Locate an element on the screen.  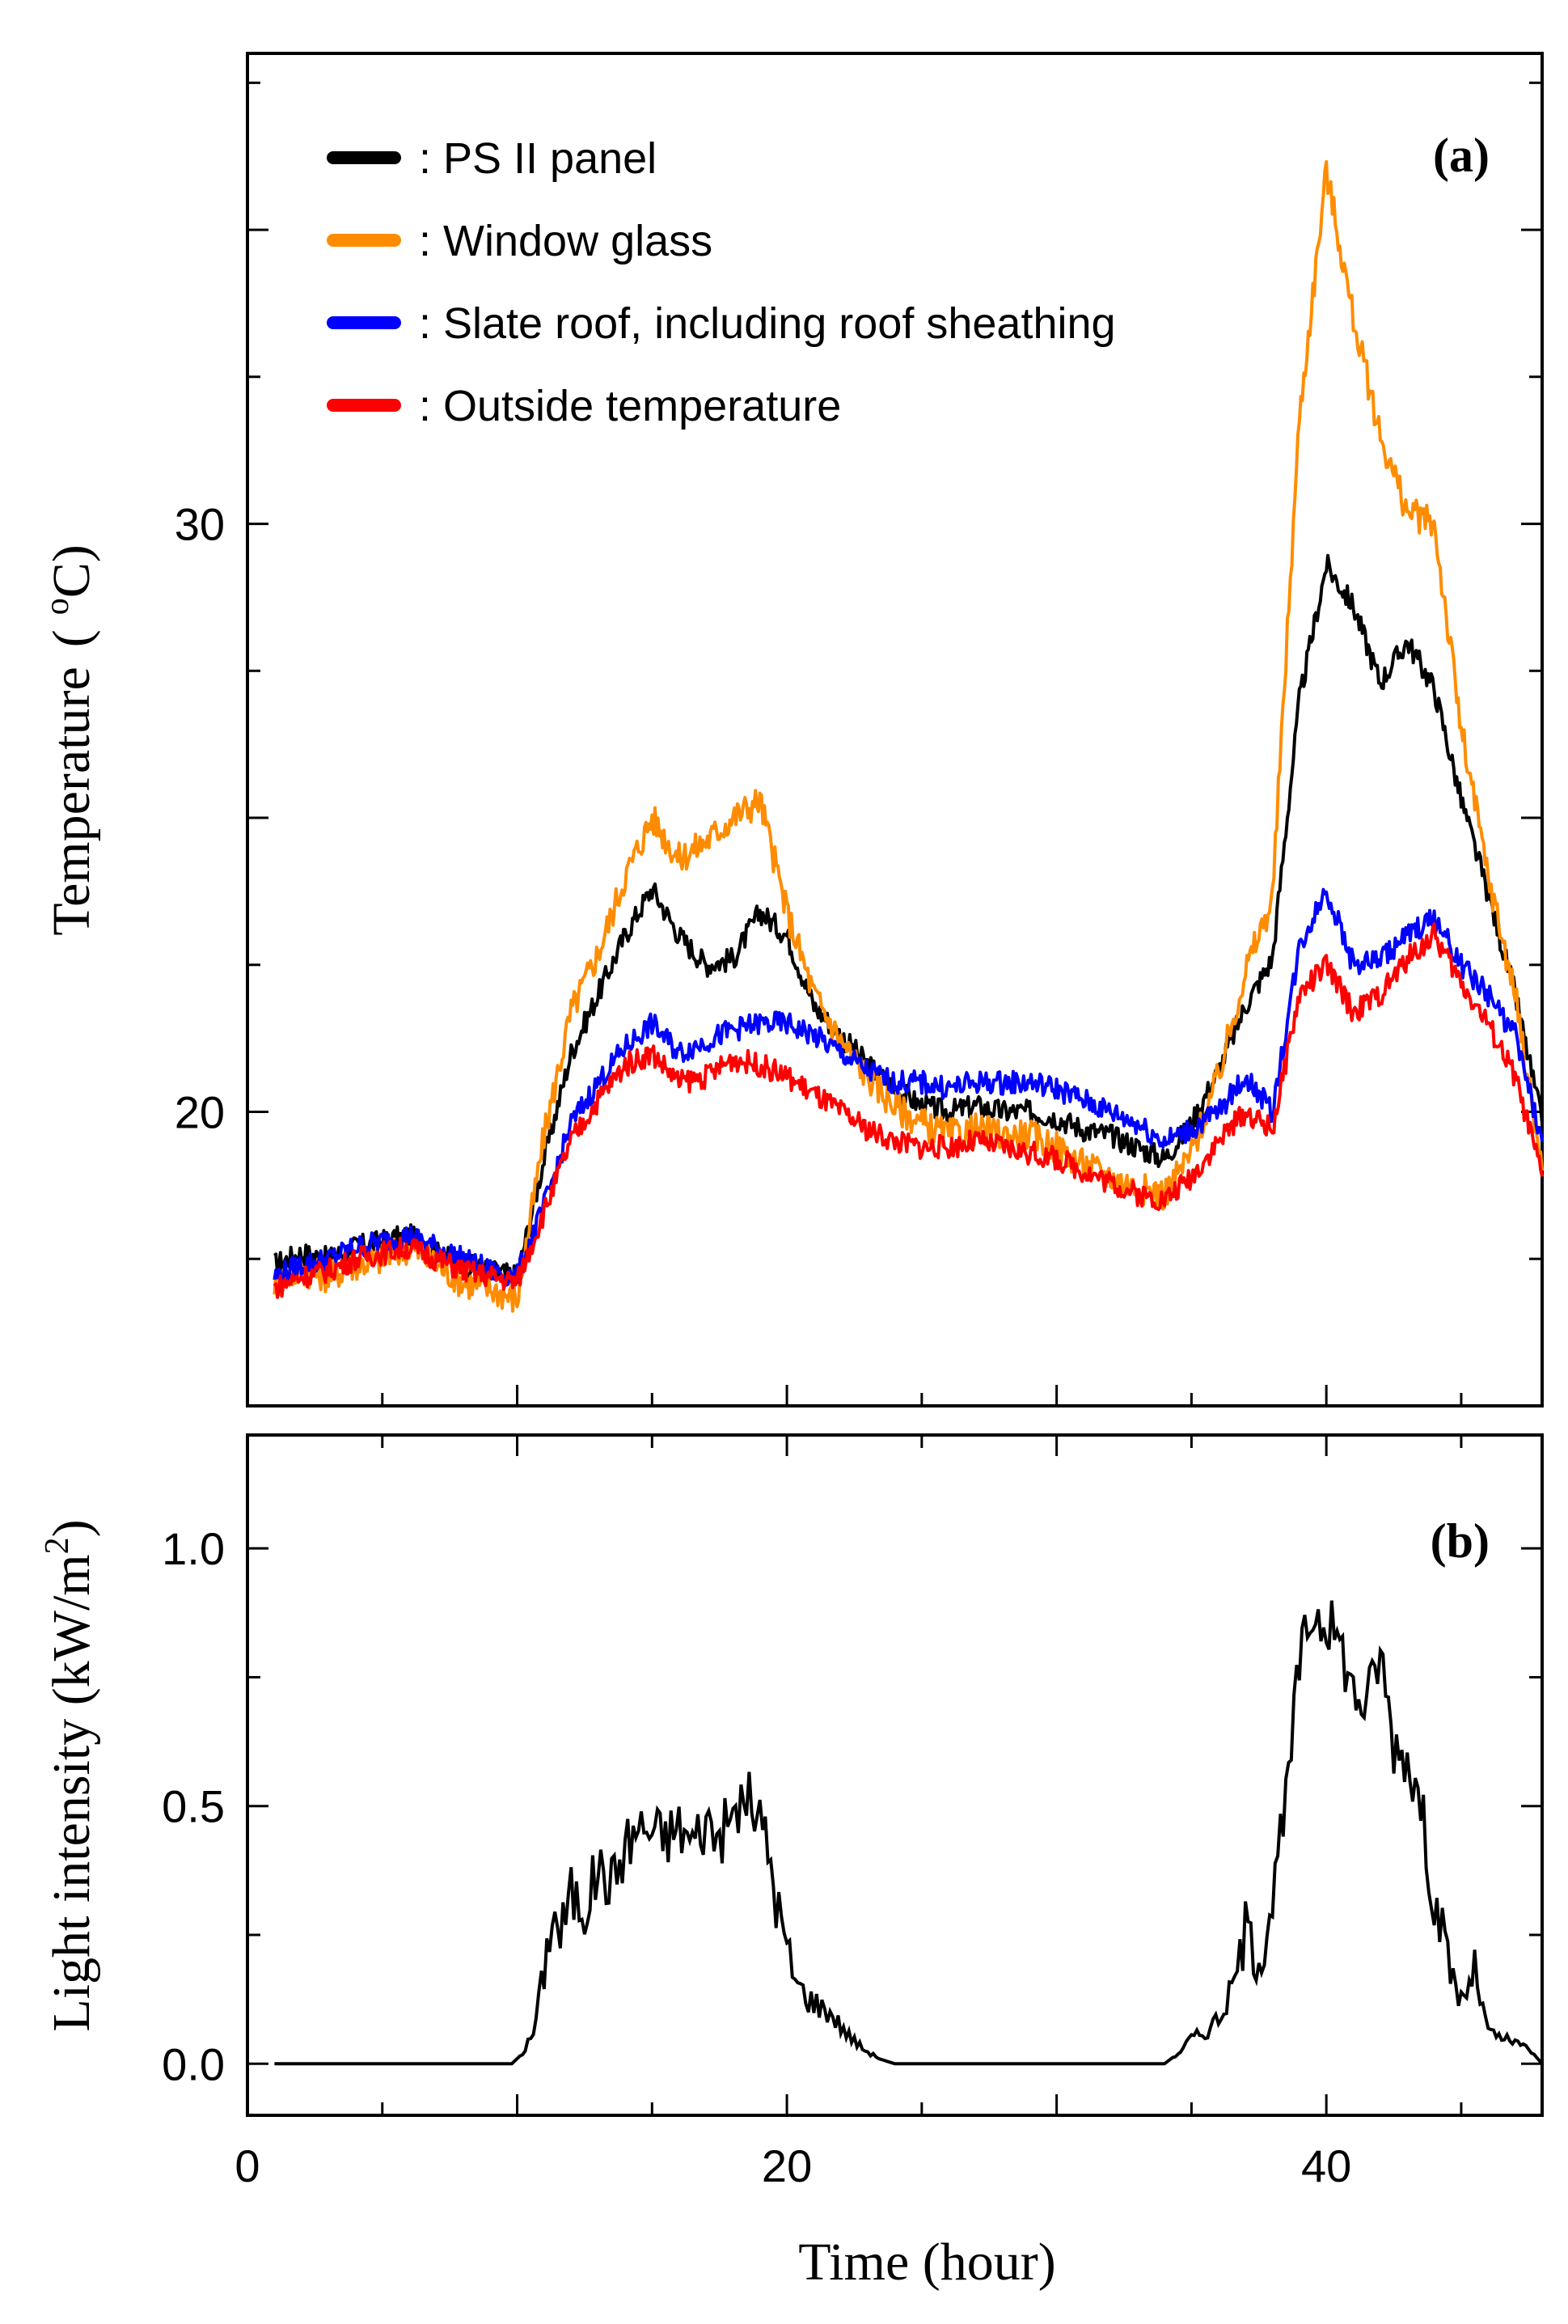
y-tick-label-b: 0.5 is located at coordinates (193, 1807).